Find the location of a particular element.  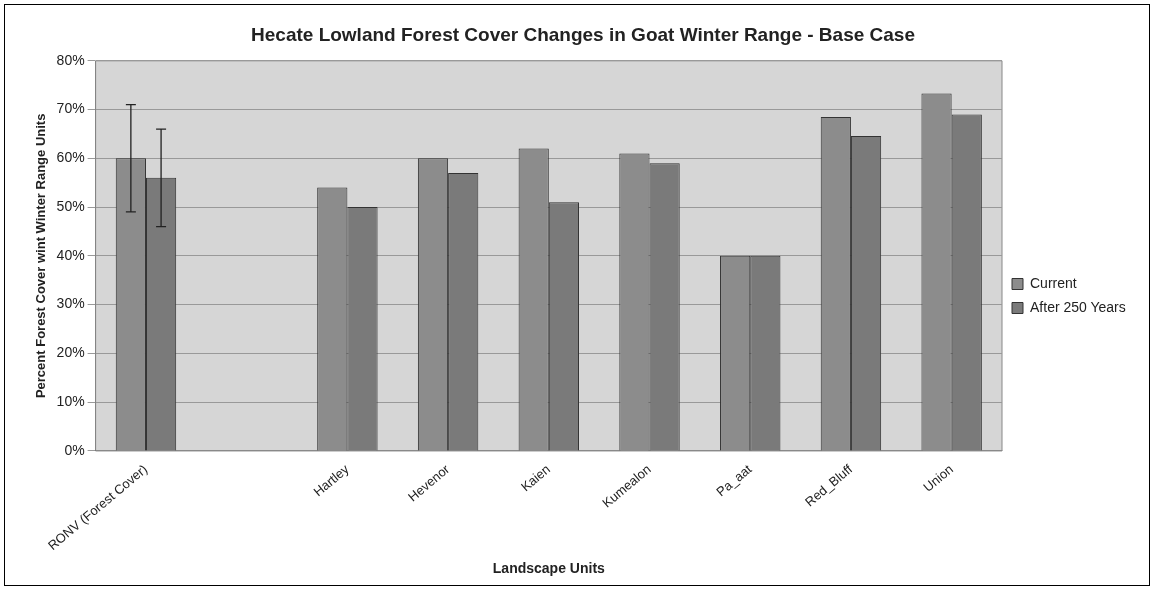

y-tick-label: 10% is located at coordinates (70, 401).